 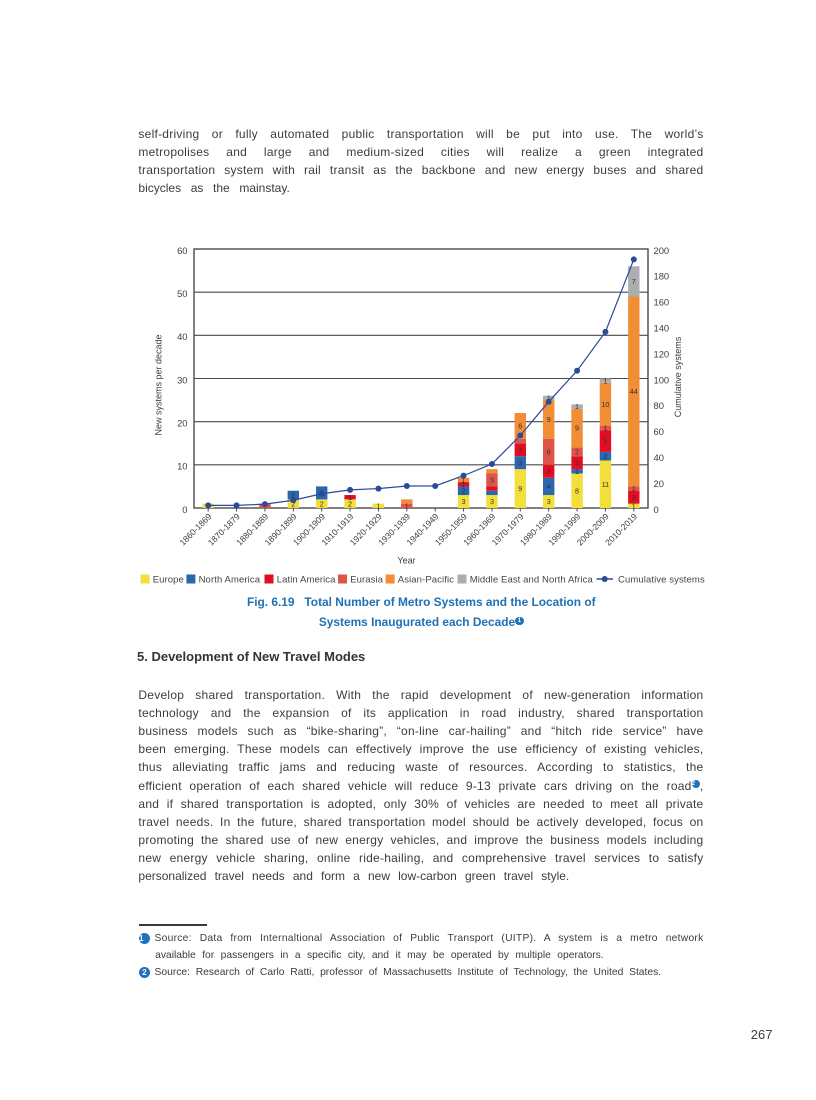 I want to click on svg-text: 100, so click(x=662, y=379).